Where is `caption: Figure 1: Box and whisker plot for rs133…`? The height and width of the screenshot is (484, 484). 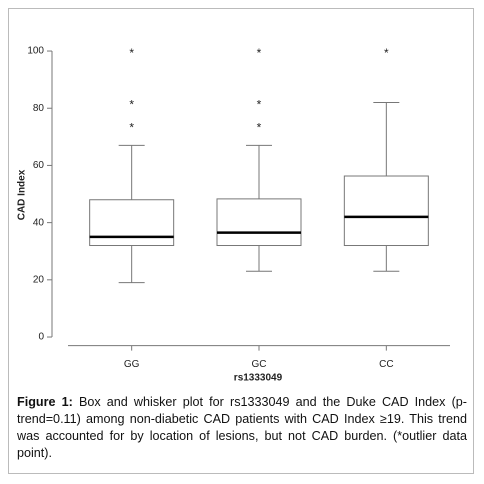 caption: Figure 1: Box and whisker plot for rs133… is located at coordinates (242, 428).